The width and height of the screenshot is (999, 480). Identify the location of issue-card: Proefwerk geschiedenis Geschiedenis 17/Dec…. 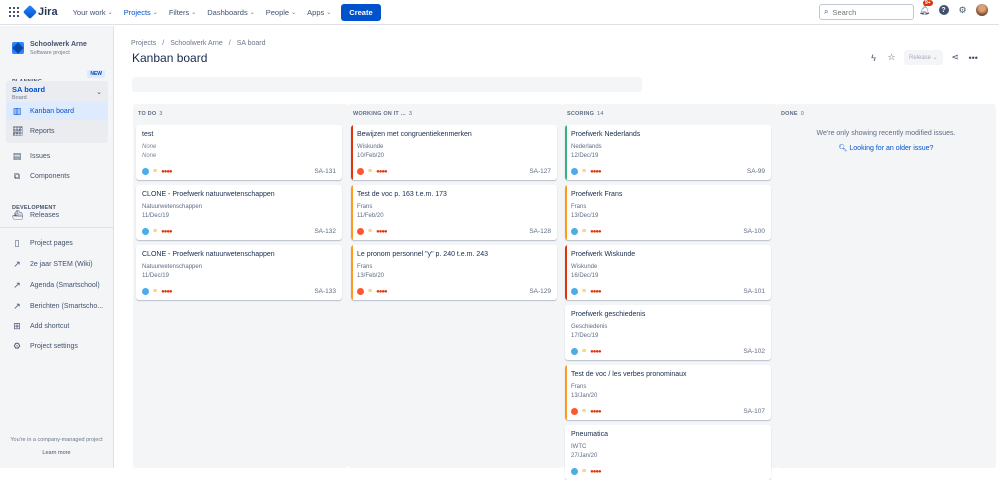
(668, 332).